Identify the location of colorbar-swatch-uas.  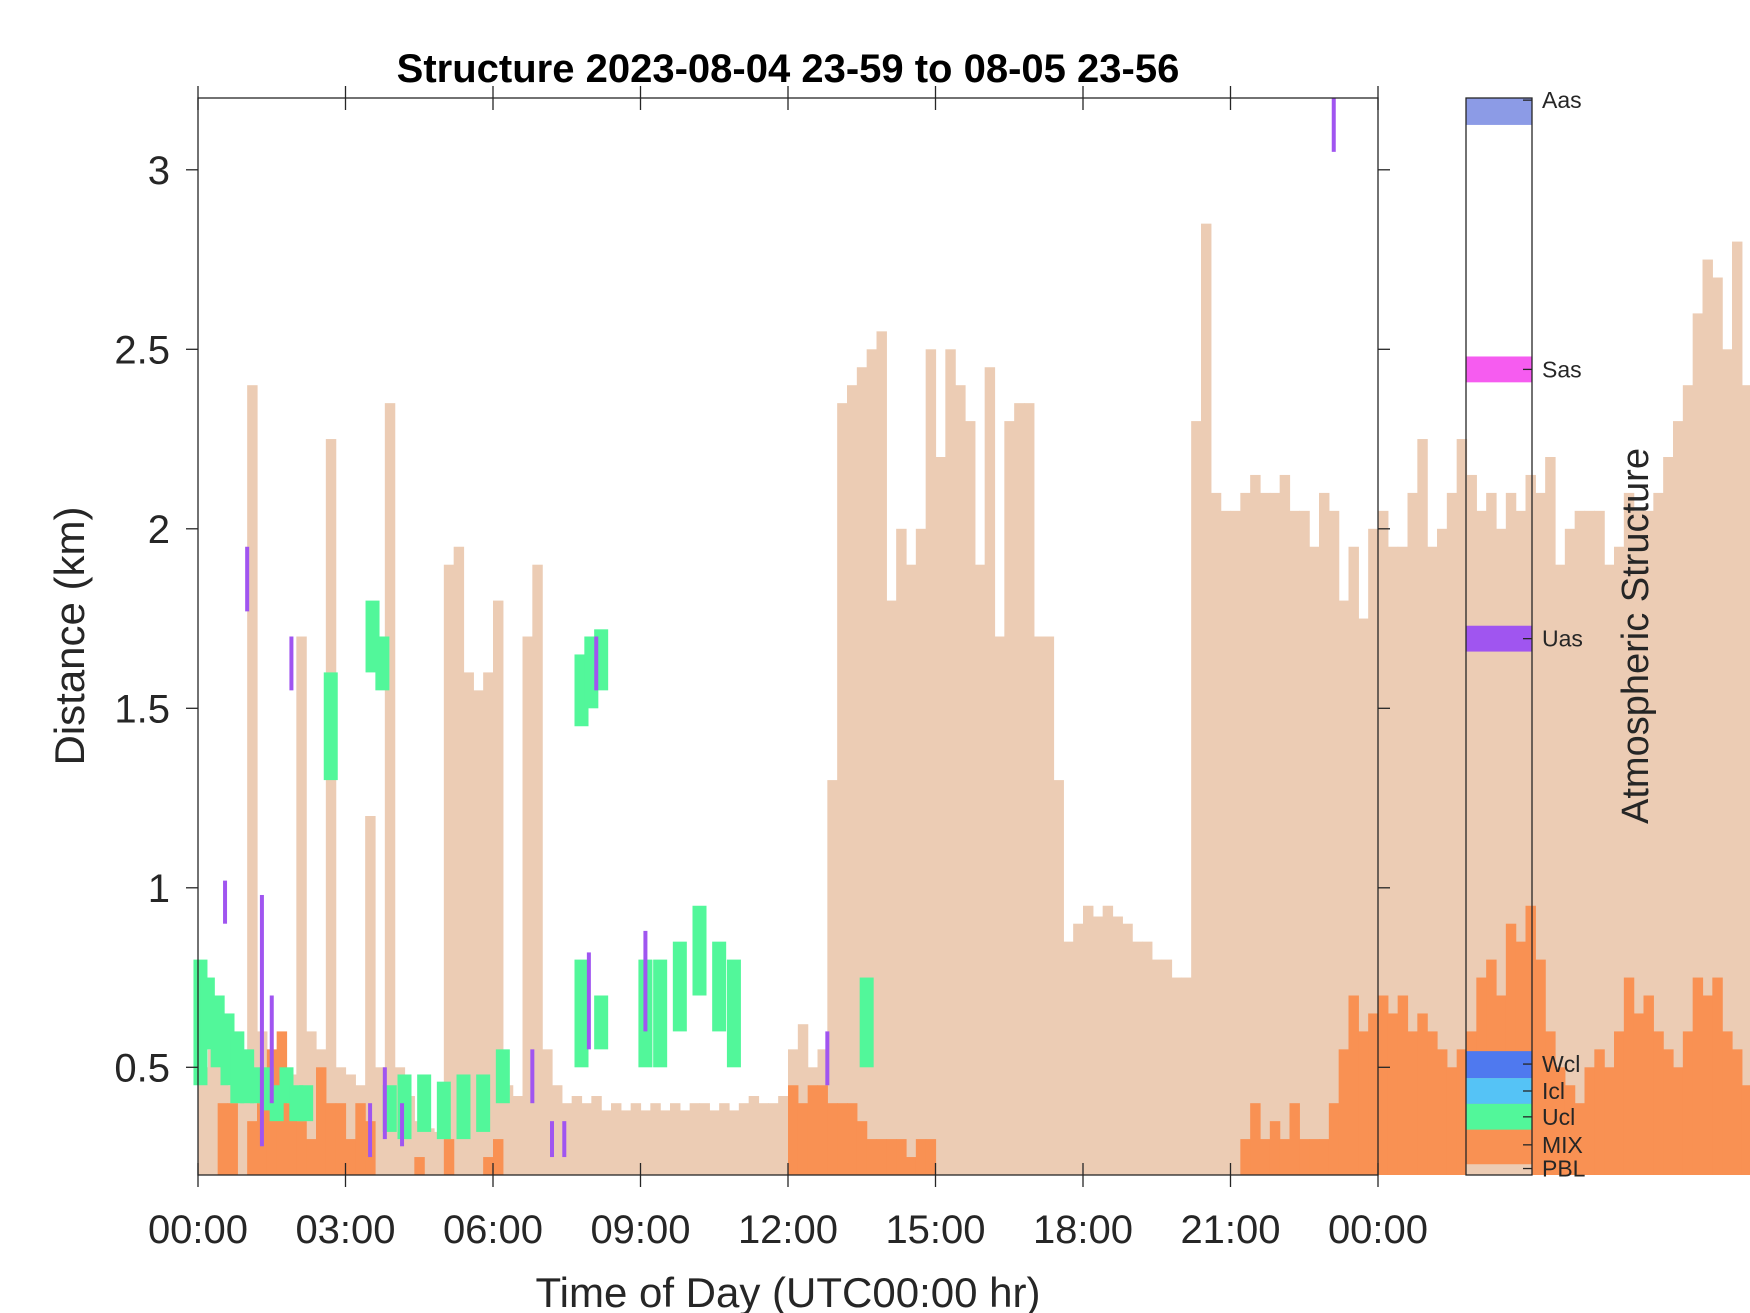
(1499, 638).